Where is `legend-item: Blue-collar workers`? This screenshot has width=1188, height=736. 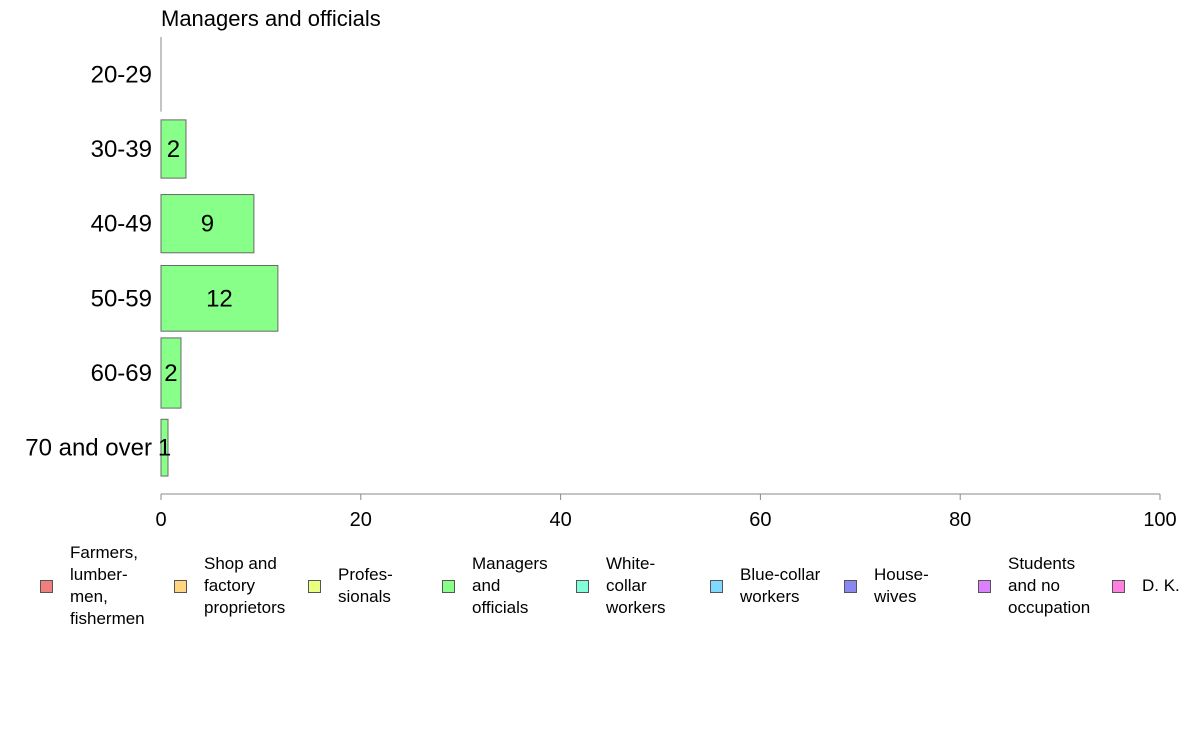
legend-item: Blue-collar workers is located at coordinates (765, 586).